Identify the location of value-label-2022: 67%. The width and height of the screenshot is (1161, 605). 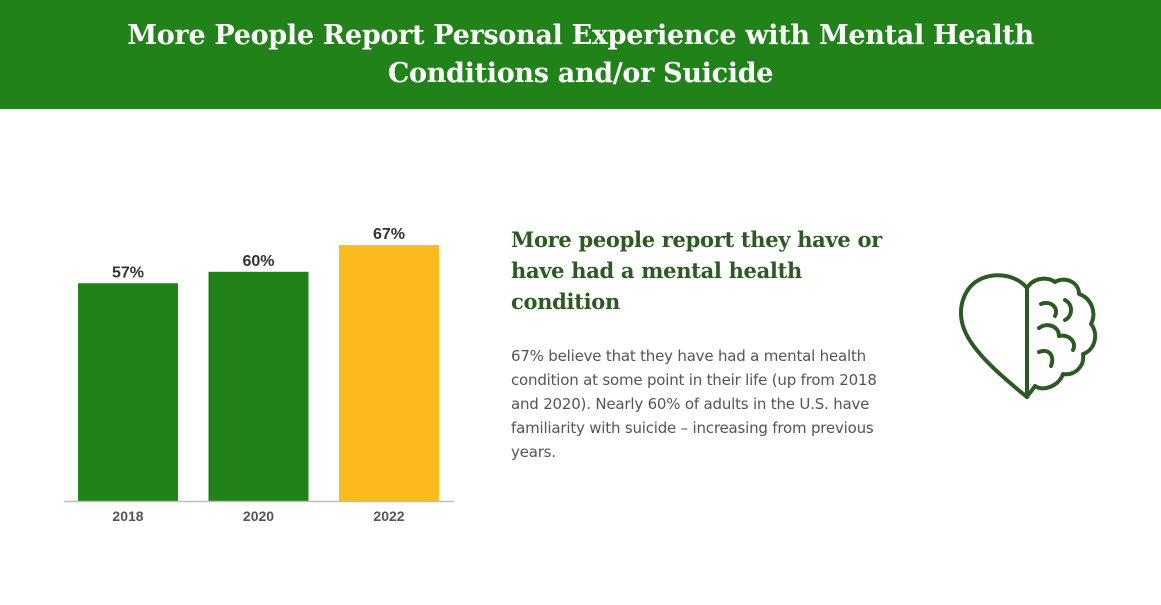
(389, 234).